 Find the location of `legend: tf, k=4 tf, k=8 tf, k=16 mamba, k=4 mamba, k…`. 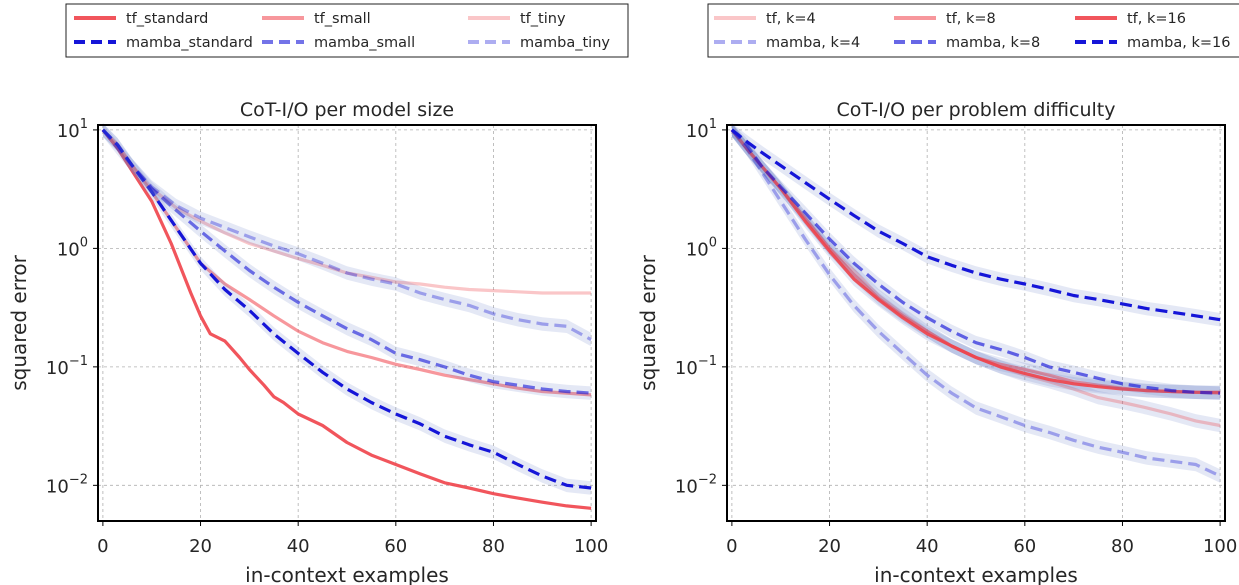

legend: tf, k=4 tf, k=8 tf, k=16 mamba, k=4 mamba, k… is located at coordinates (973, 30).